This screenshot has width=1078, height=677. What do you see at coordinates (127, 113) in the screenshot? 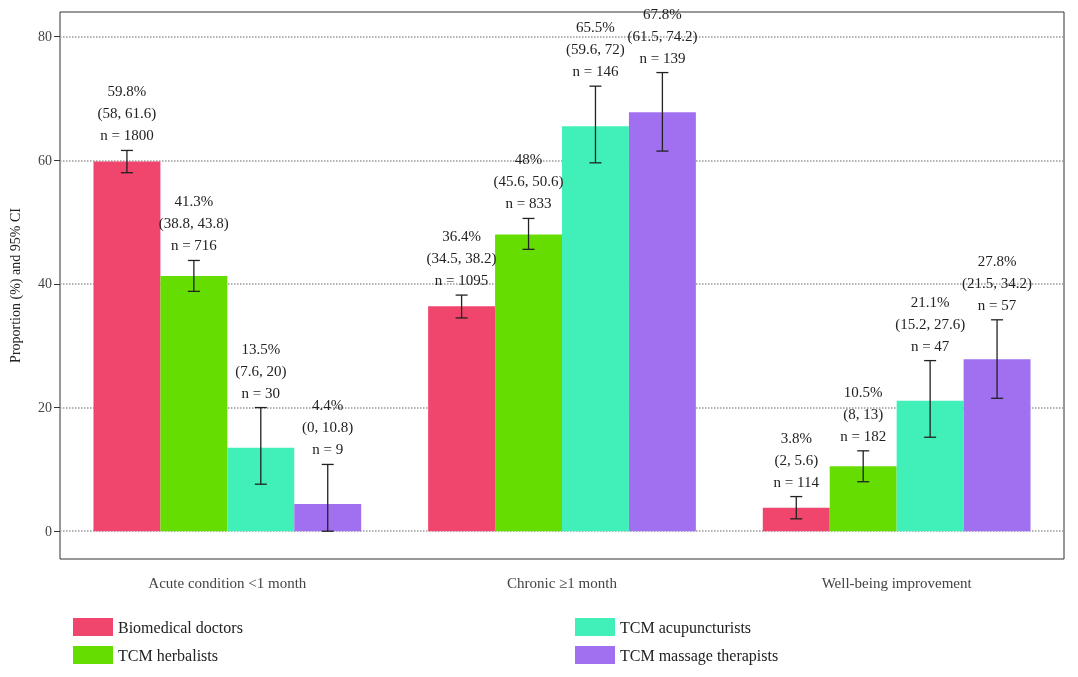
I see `data-label: 59.8% (58, 61.6) n = 1800` at bounding box center [127, 113].